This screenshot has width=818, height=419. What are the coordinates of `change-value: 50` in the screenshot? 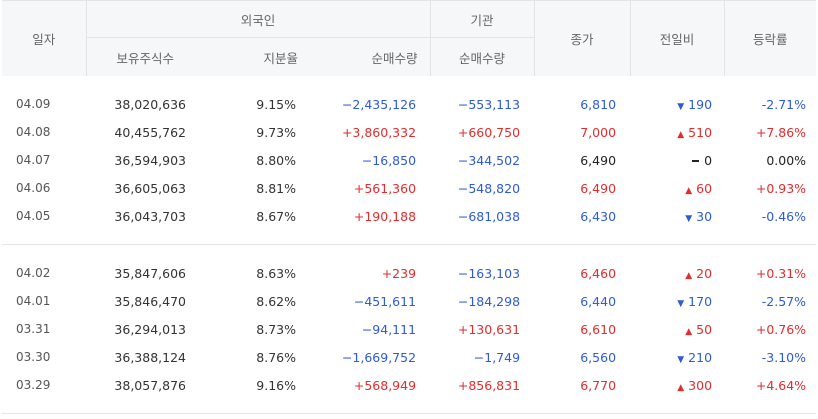 It's located at (704, 329).